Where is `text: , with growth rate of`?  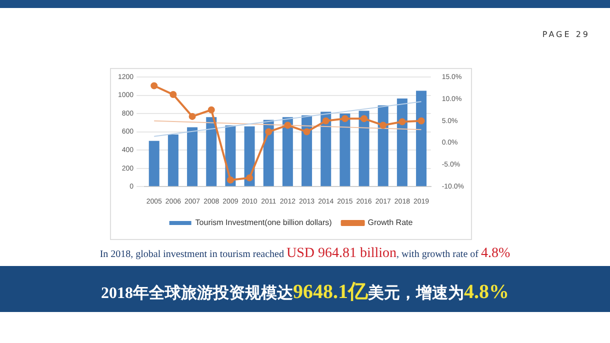 text: , with growth rate of is located at coordinates (438, 254).